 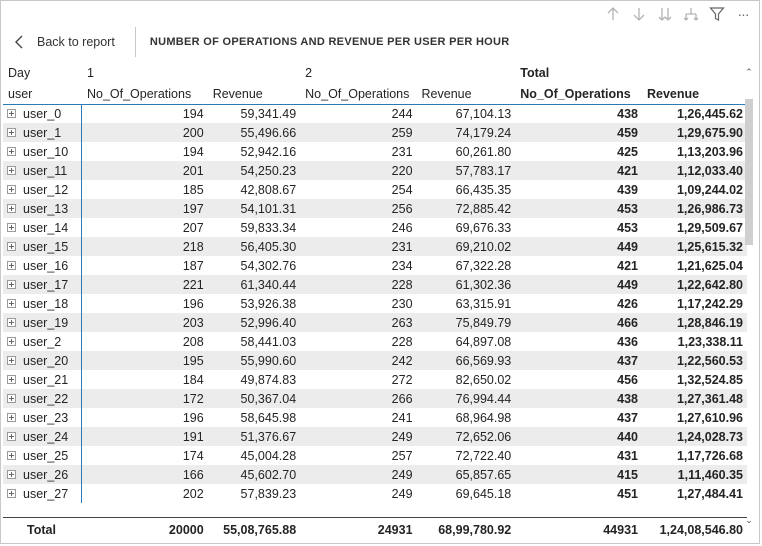 What do you see at coordinates (749, 296) in the screenshot?
I see `vertical-scrollbar: ⌃ ⌄` at bounding box center [749, 296].